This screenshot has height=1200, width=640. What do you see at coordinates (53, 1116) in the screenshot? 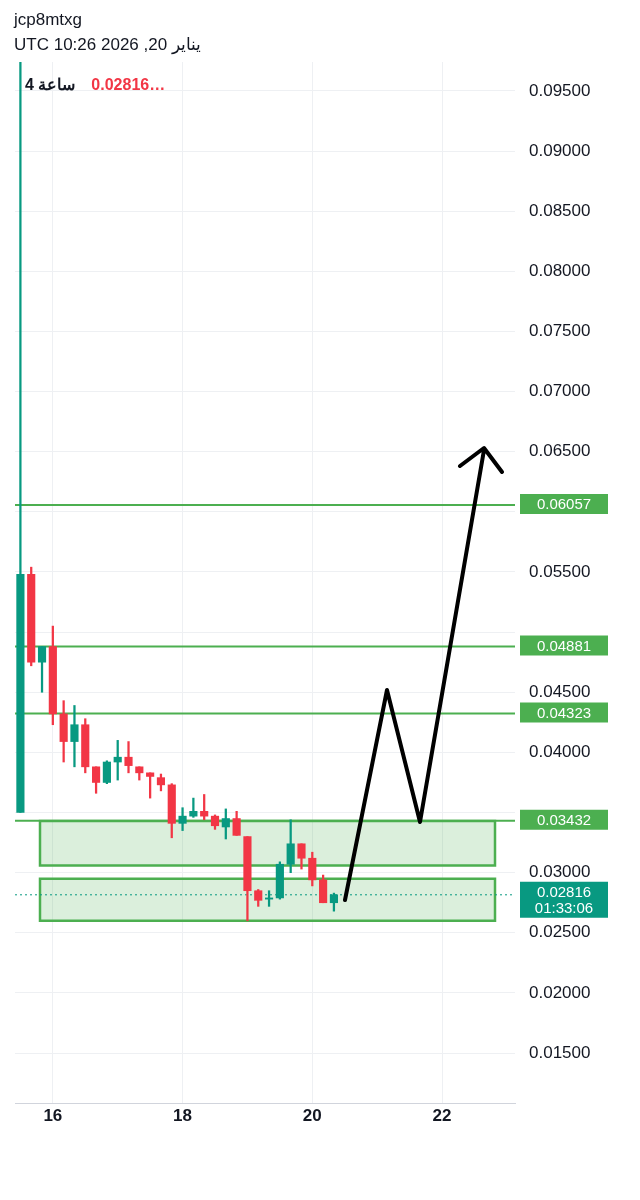
I see `x-tick-label: 16` at bounding box center [53, 1116].